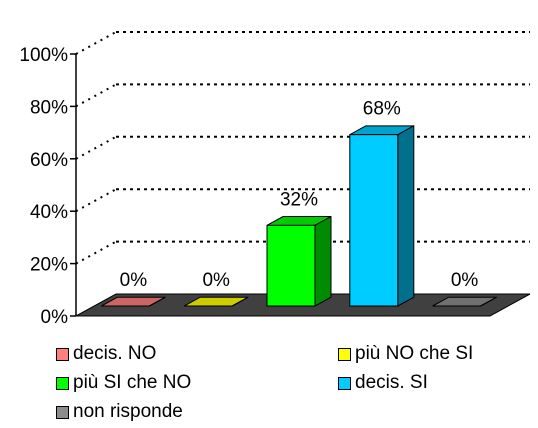 Image resolution: width=538 pixels, height=428 pixels. What do you see at coordinates (49, 212) in the screenshot?
I see `y-tick-label: 40%` at bounding box center [49, 212].